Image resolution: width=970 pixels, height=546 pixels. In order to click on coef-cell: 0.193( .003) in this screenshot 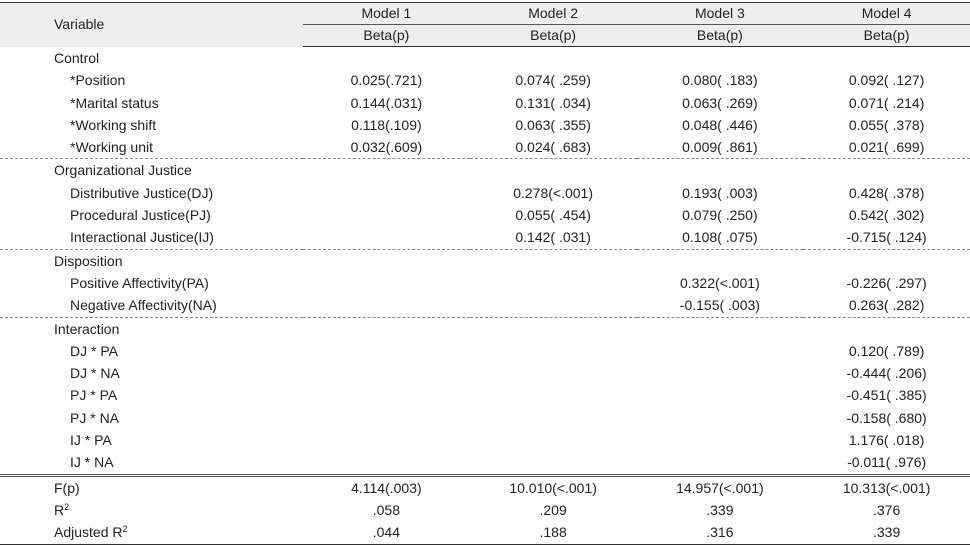, I will do `click(720, 192)`.